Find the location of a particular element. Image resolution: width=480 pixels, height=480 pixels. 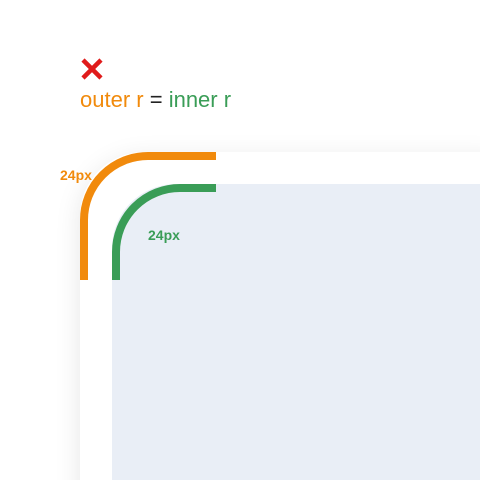

inner-radius-label: 24px is located at coordinates (164, 235).